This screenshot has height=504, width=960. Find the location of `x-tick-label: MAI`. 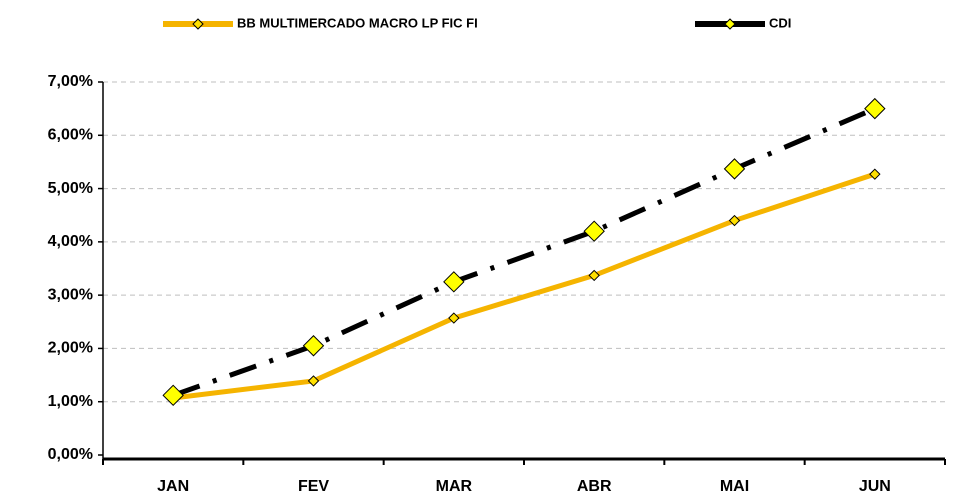

x-tick-label: MAI is located at coordinates (734, 486).